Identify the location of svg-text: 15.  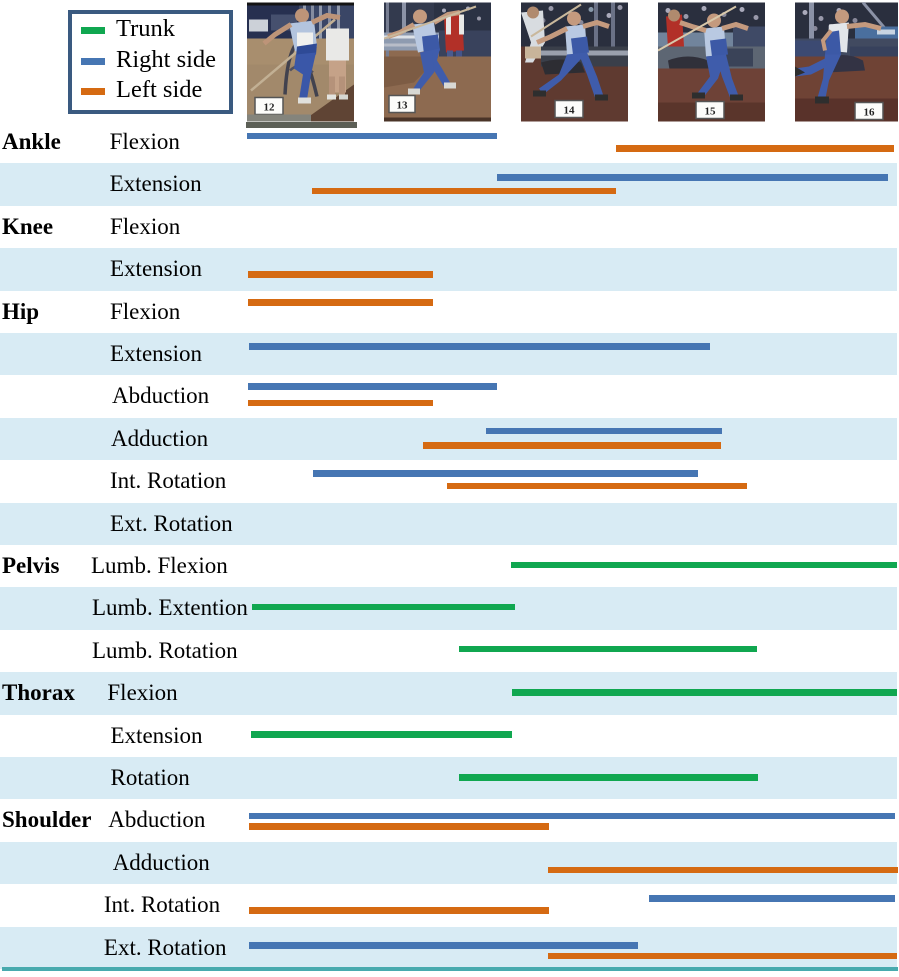
(711, 112).